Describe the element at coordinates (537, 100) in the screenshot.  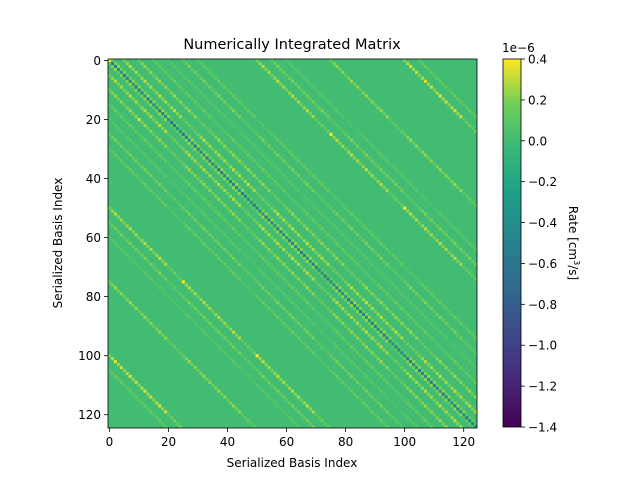
I see `colorbar-tick-label: 0.2` at that location.